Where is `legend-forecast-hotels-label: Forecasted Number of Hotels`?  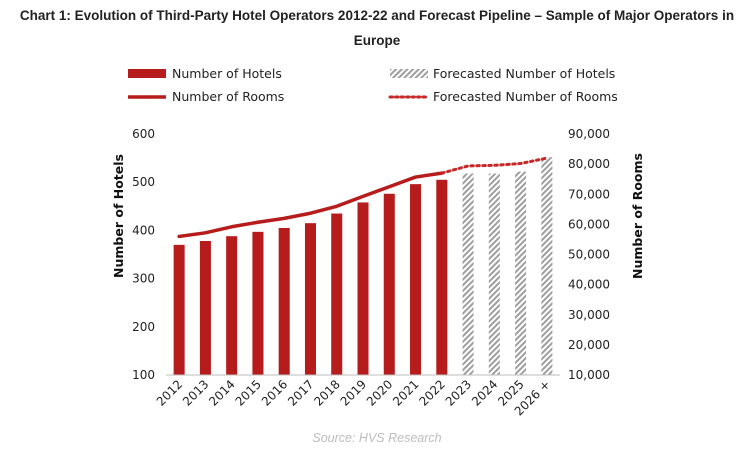 legend-forecast-hotels-label: Forecasted Number of Hotels is located at coordinates (524, 73).